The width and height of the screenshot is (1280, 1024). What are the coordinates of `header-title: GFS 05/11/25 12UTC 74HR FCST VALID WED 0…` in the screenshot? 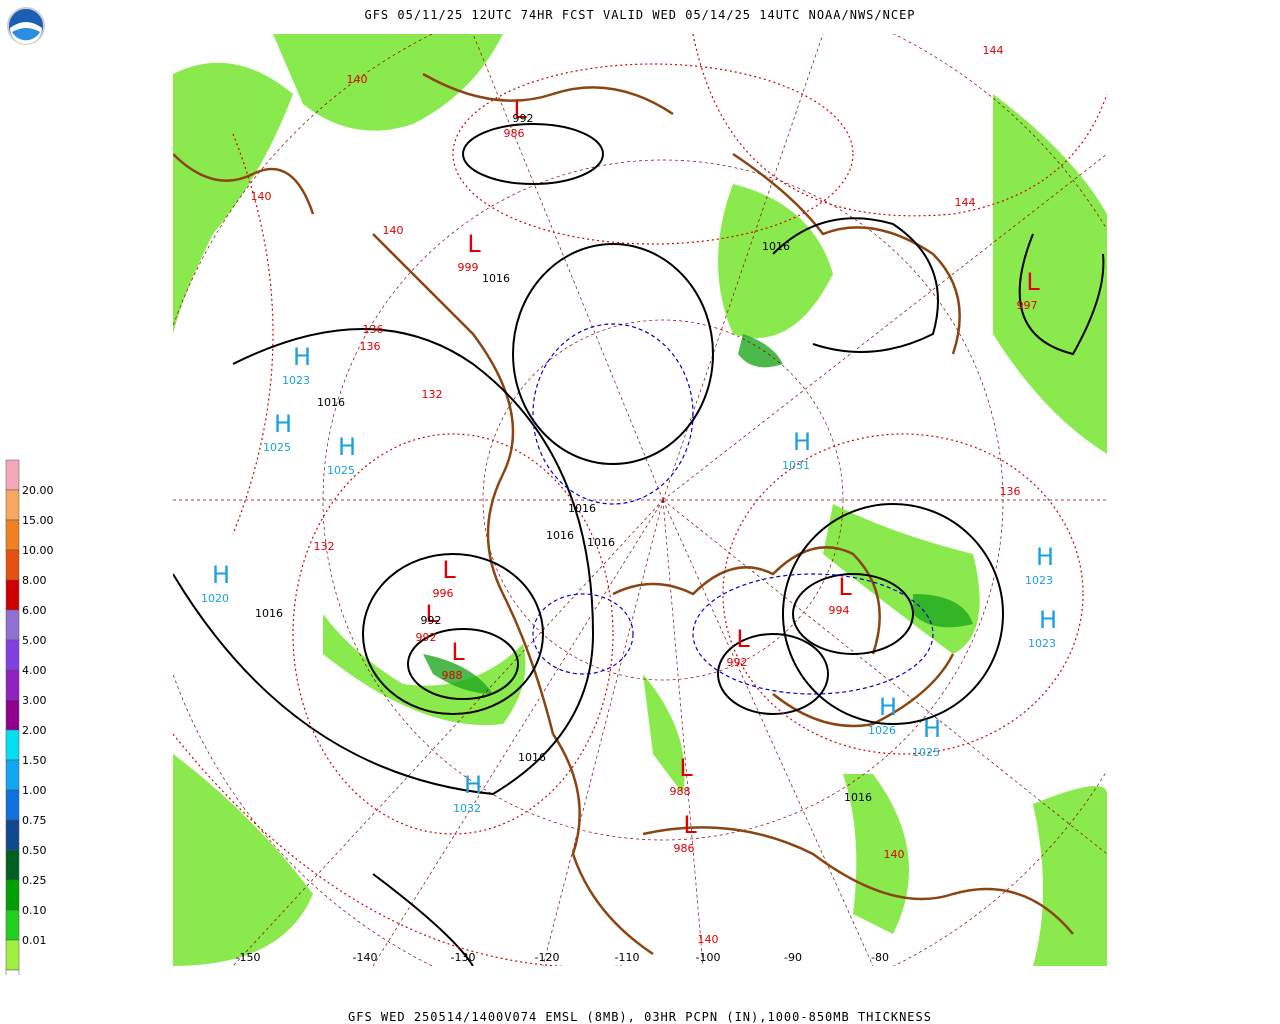 It's located at (640, 15).